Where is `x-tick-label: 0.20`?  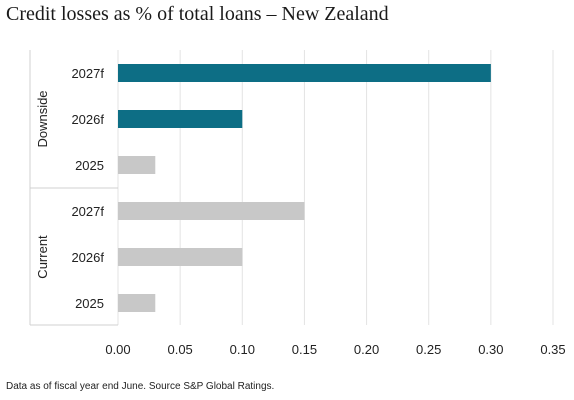 x-tick-label: 0.20 is located at coordinates (366, 349).